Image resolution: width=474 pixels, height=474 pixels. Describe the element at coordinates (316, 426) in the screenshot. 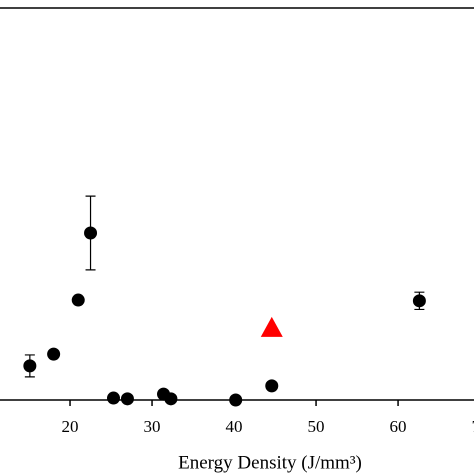

I see `x-tick-label: 50` at that location.